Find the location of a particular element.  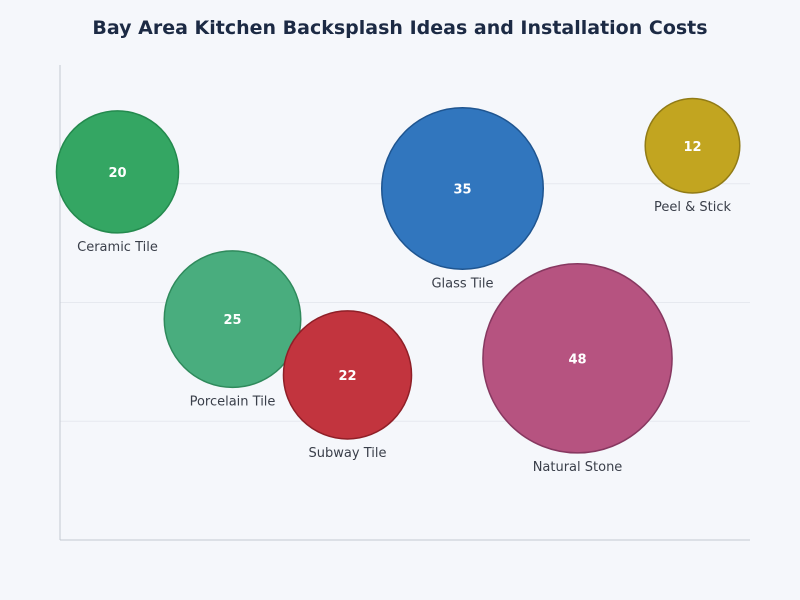

bubble-group: 48 Natural Stone is located at coordinates (577, 368).